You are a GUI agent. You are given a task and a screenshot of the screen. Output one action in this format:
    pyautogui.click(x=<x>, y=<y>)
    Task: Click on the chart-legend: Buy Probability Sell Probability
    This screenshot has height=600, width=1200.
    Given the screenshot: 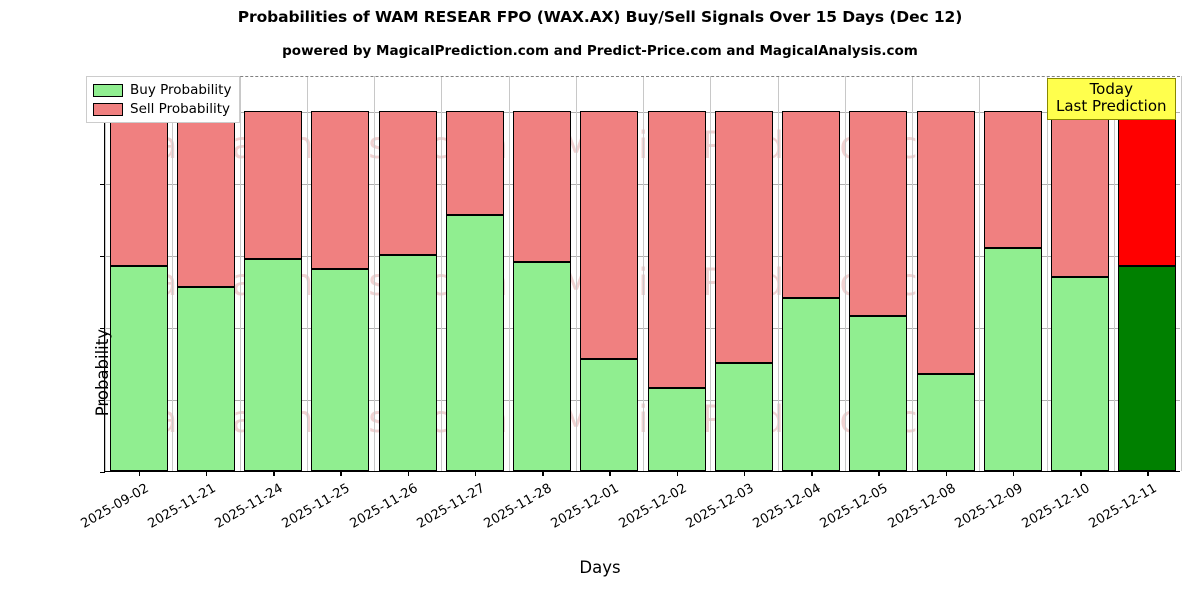 What is the action you would take?
    pyautogui.click(x=163, y=99)
    